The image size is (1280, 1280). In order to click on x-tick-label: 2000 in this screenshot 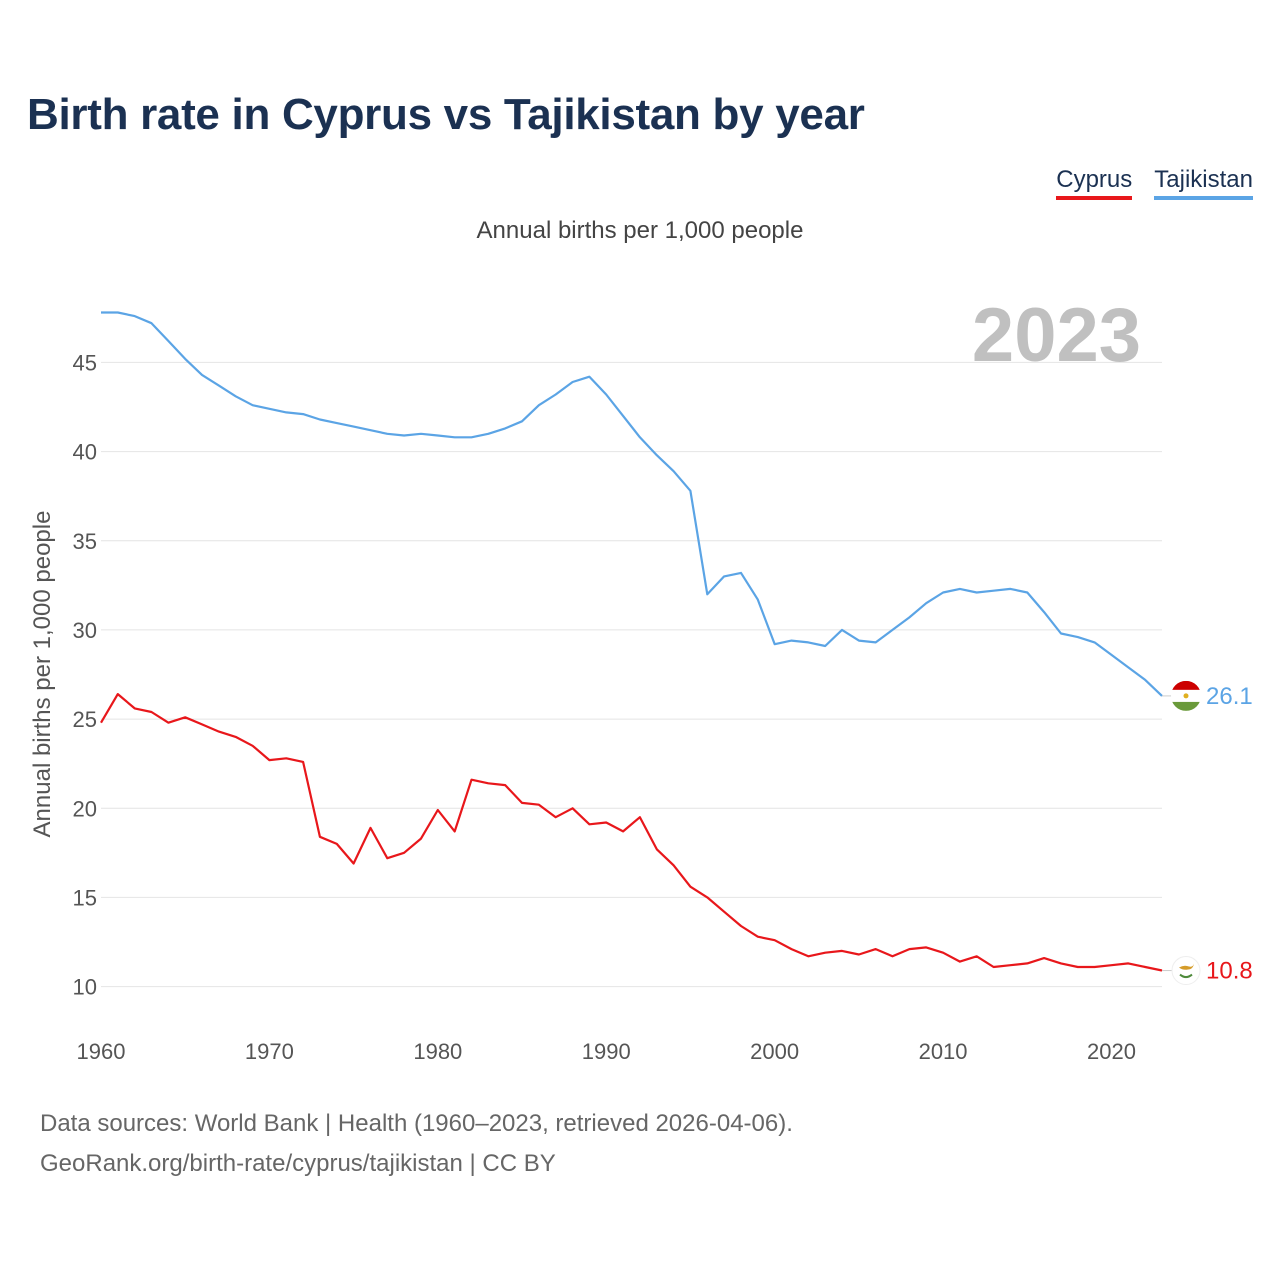, I will do `click(774, 1051)`.